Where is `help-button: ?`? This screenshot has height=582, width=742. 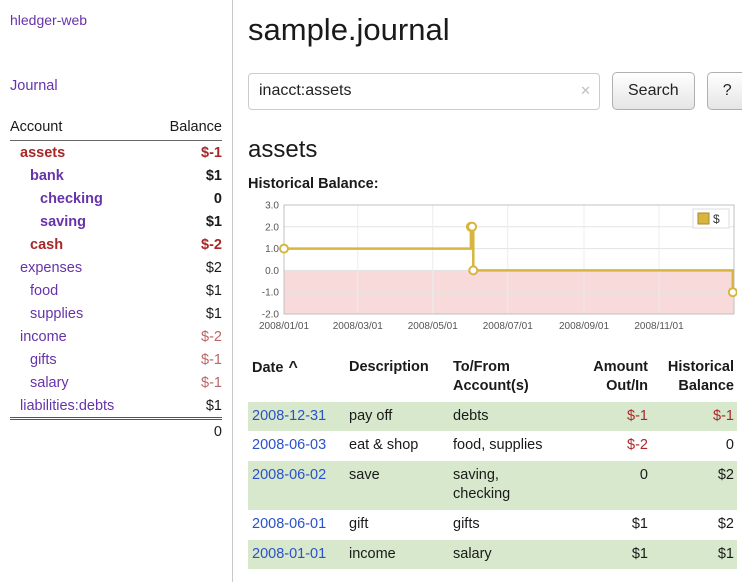
help-button: ? is located at coordinates (724, 91).